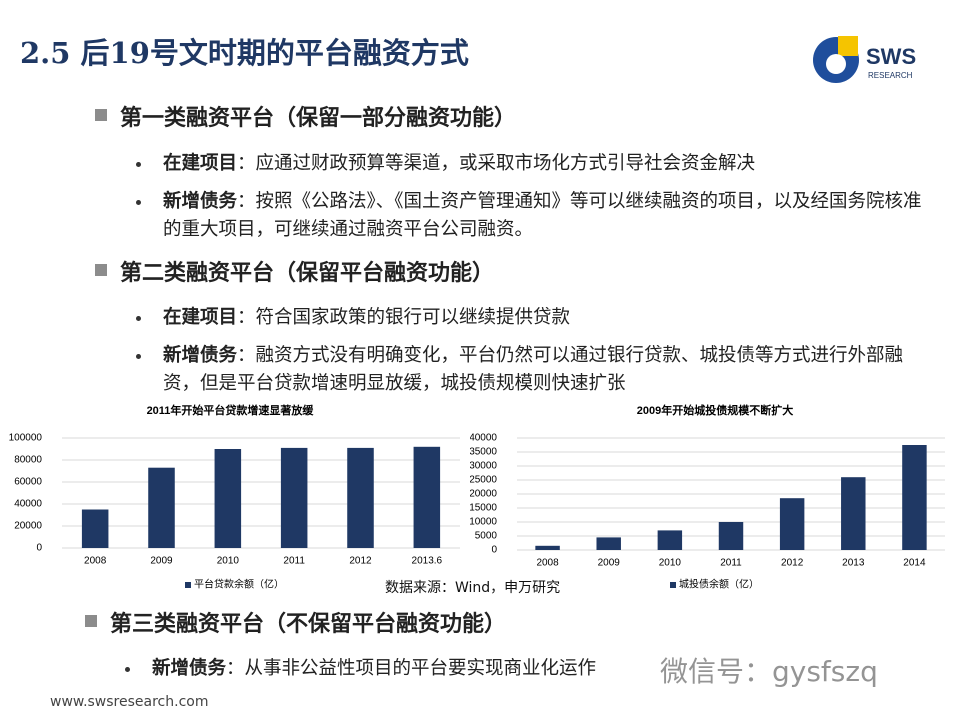  I want to click on item: 在建项目：应通过财政预算等渠道，或采取市场化方式引导社会资金解决, so click(545, 164).